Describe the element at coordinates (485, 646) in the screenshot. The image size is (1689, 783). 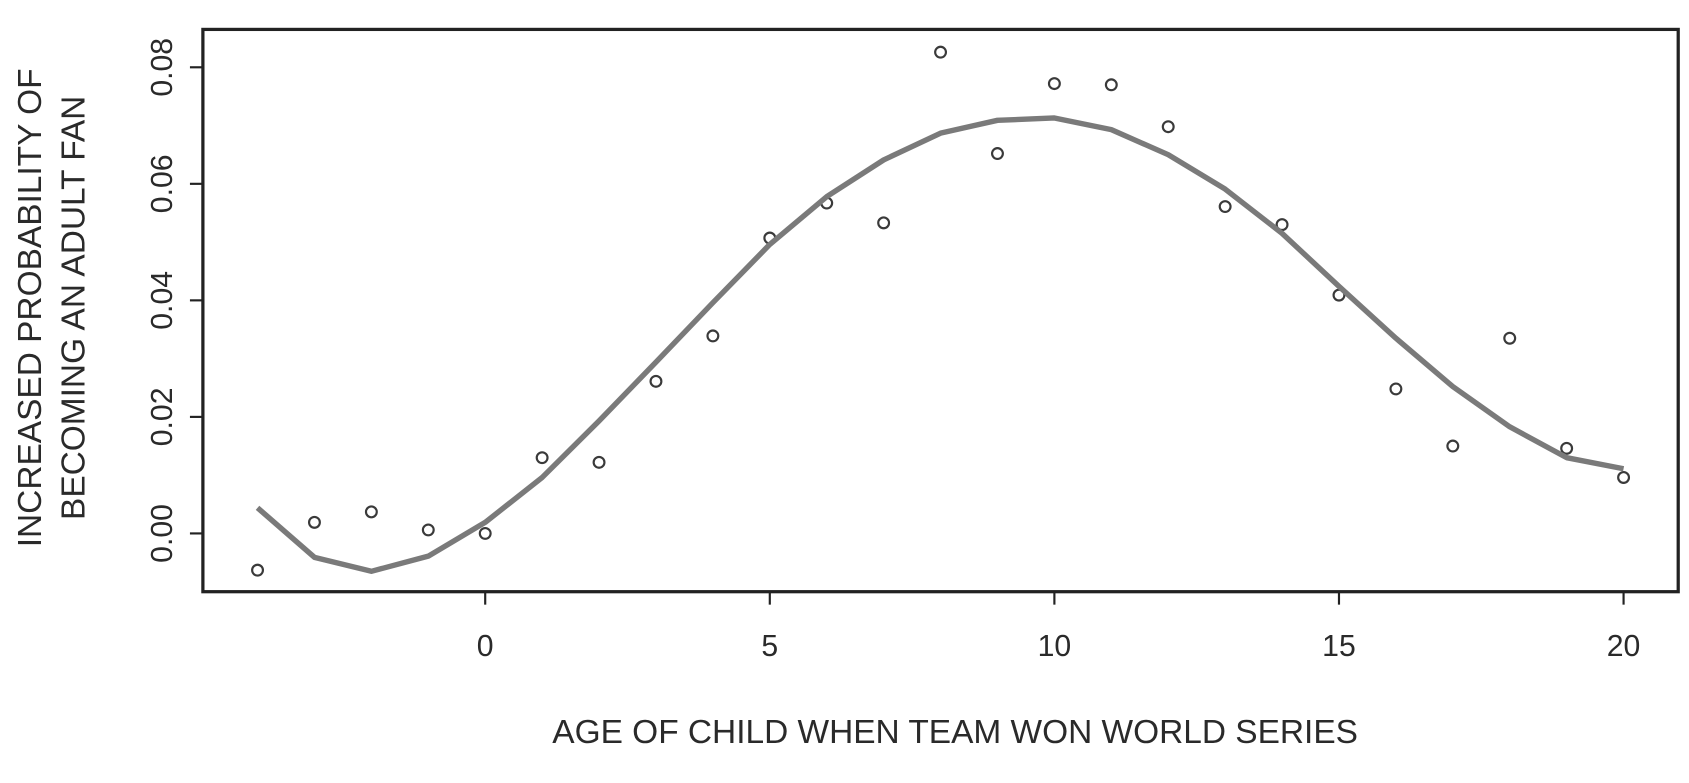
I see `x-tick-label: 0` at that location.